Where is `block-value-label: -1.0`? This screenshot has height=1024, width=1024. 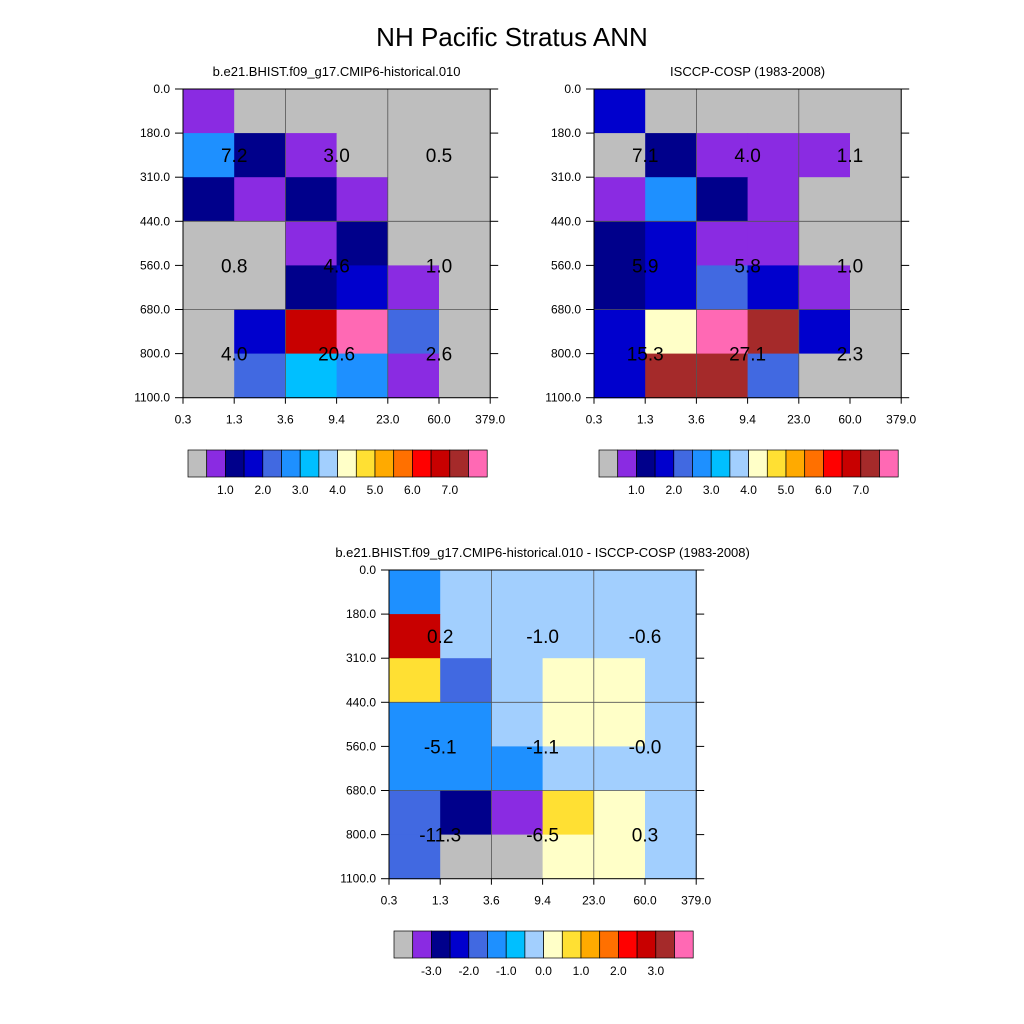 block-value-label: -1.0 is located at coordinates (542, 637).